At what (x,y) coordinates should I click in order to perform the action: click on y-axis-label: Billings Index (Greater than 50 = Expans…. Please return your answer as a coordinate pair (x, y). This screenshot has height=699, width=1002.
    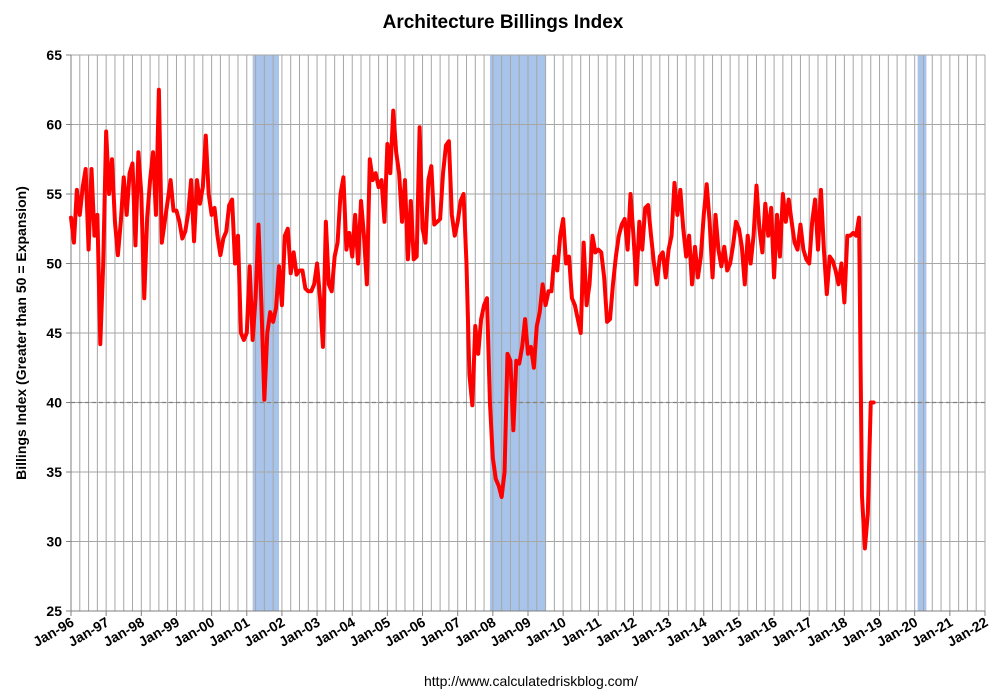
    Looking at the image, I should click on (21, 333).